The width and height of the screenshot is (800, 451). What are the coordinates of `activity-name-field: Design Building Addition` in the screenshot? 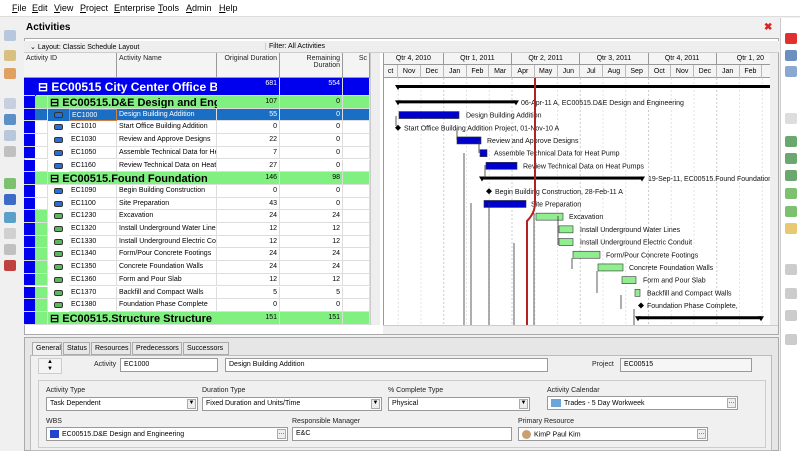 It's located at (386, 365).